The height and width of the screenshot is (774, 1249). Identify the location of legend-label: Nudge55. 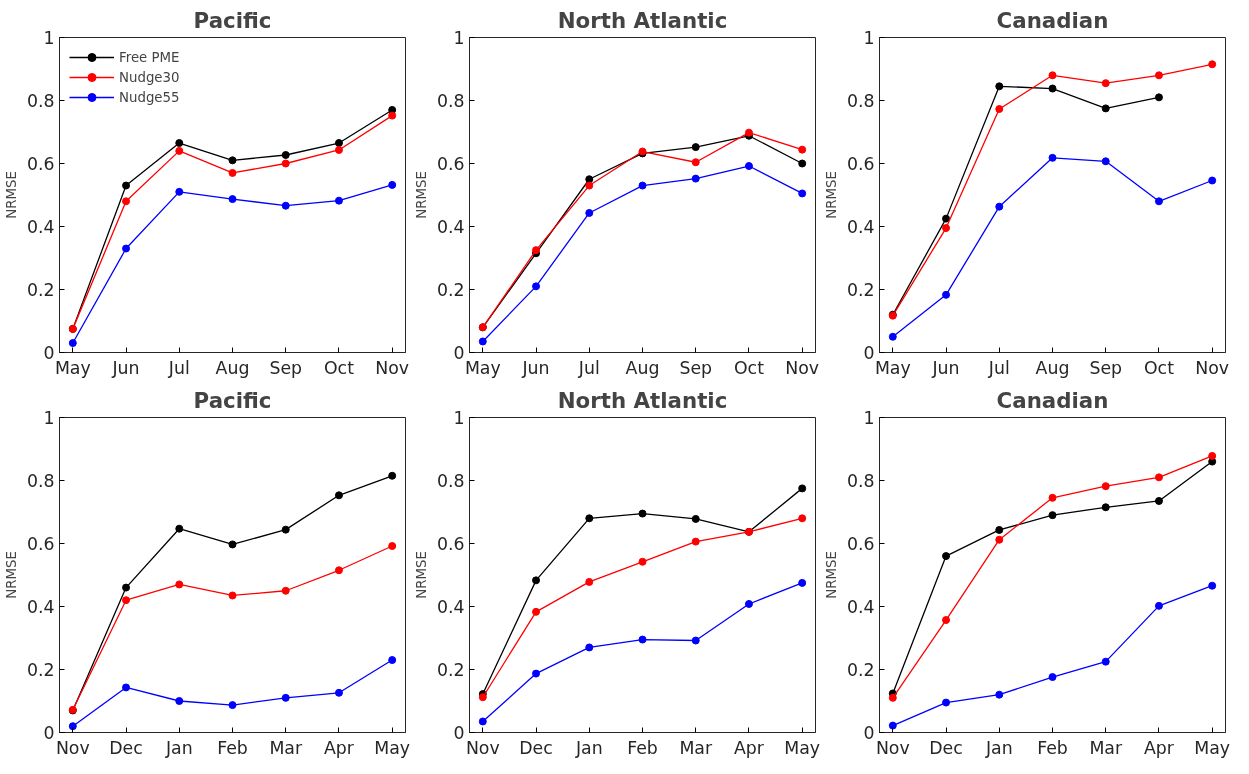
(149, 97).